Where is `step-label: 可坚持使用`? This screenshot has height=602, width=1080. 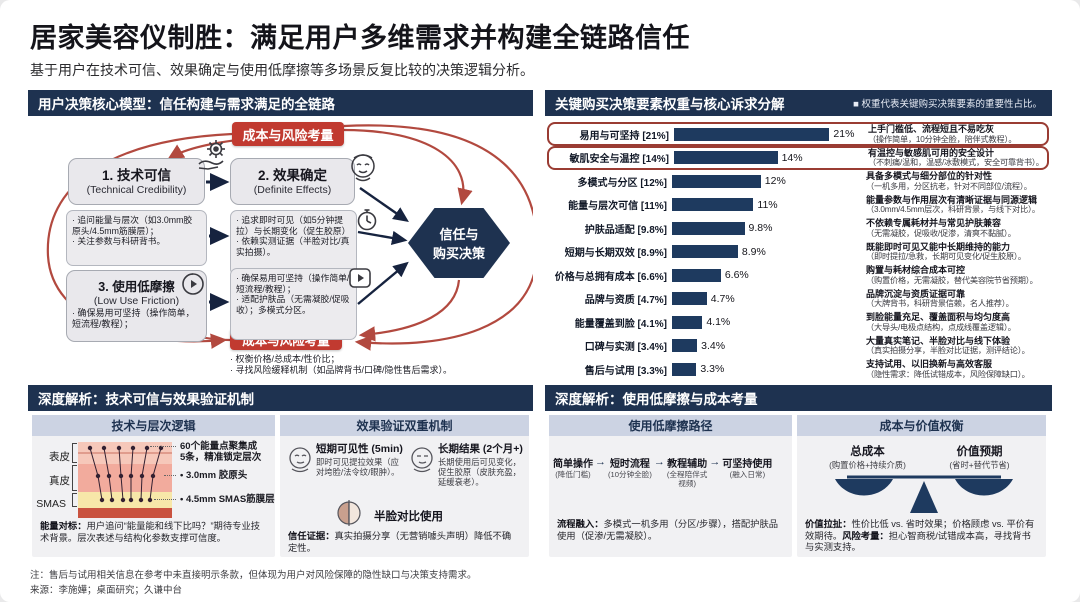 step-label: 可坚持使用 is located at coordinates (747, 464).